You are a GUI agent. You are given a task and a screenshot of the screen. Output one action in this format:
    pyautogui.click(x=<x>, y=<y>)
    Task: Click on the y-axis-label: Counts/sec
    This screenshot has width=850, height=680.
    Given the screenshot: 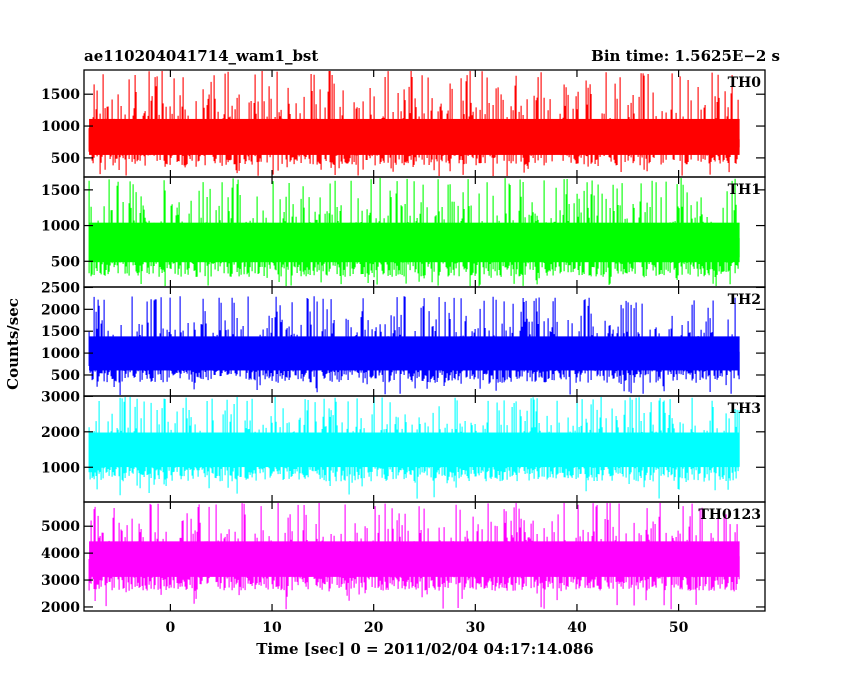 What is the action you would take?
    pyautogui.click(x=13, y=344)
    